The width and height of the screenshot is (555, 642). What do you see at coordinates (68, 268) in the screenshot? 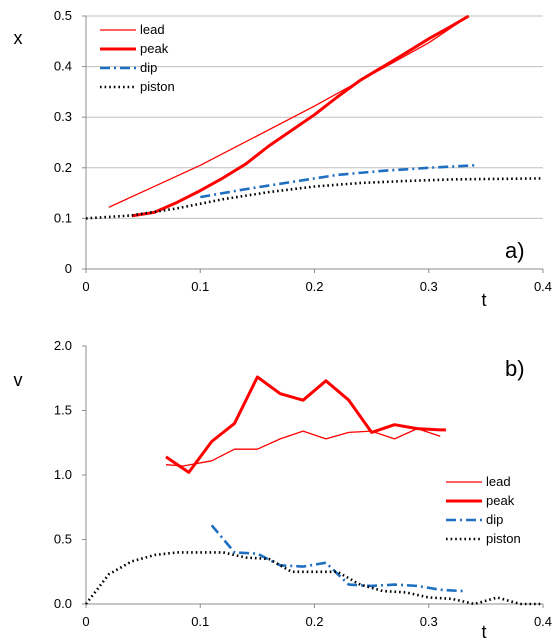
I see `y-tick-label: 0` at bounding box center [68, 268].